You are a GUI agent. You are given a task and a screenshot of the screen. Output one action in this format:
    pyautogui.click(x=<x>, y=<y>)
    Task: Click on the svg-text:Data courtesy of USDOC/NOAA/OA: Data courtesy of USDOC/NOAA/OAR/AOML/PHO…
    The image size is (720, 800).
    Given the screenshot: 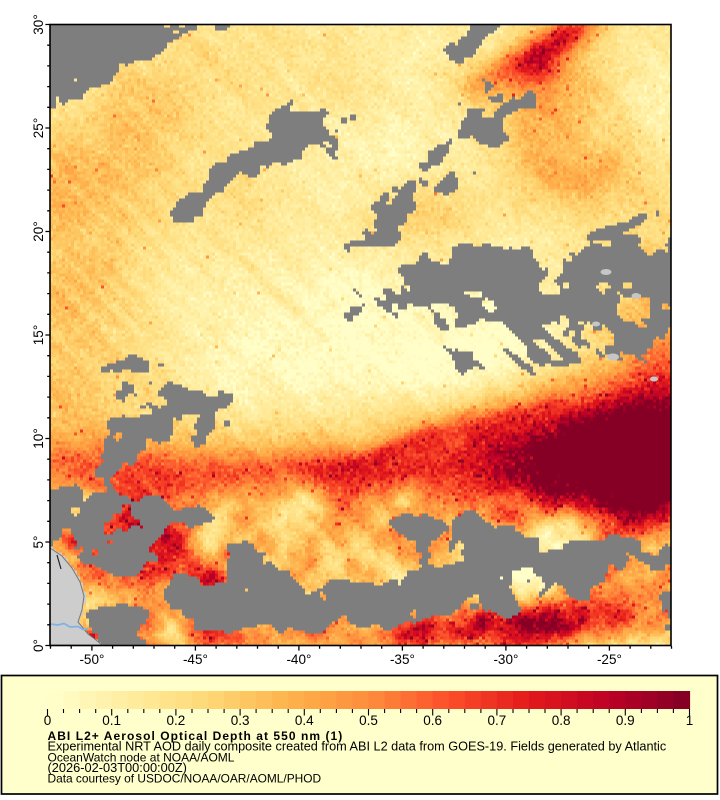 What is the action you would take?
    pyautogui.click(x=185, y=779)
    